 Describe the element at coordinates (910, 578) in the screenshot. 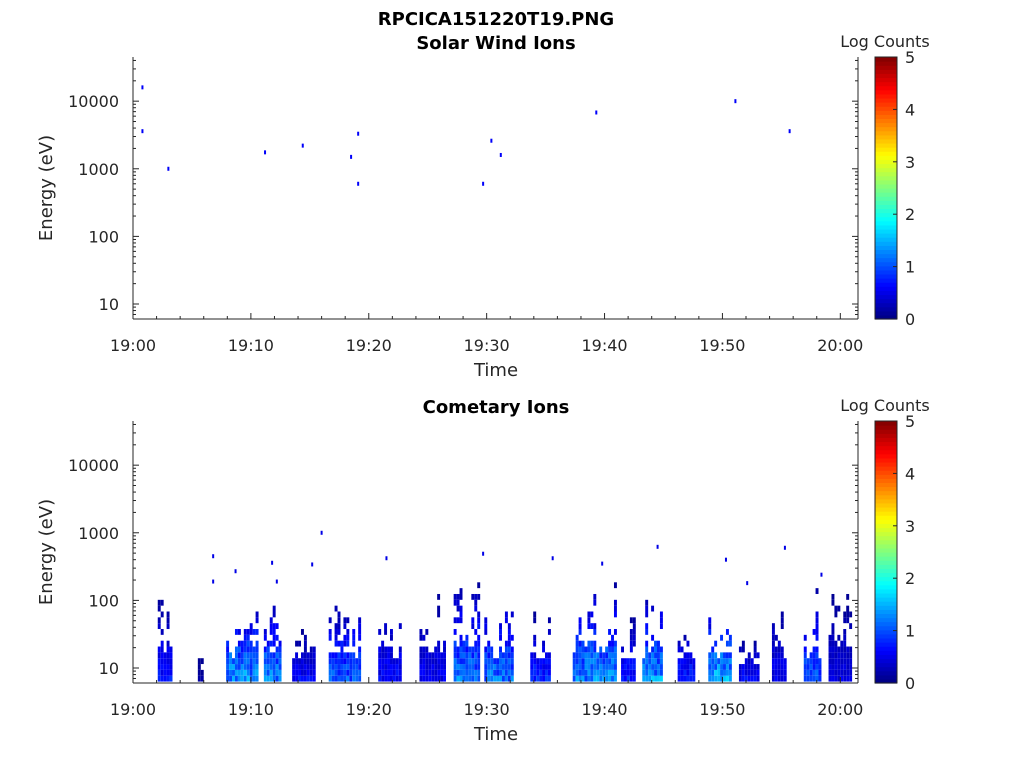

I see `colorbar-tick-label: 2` at that location.